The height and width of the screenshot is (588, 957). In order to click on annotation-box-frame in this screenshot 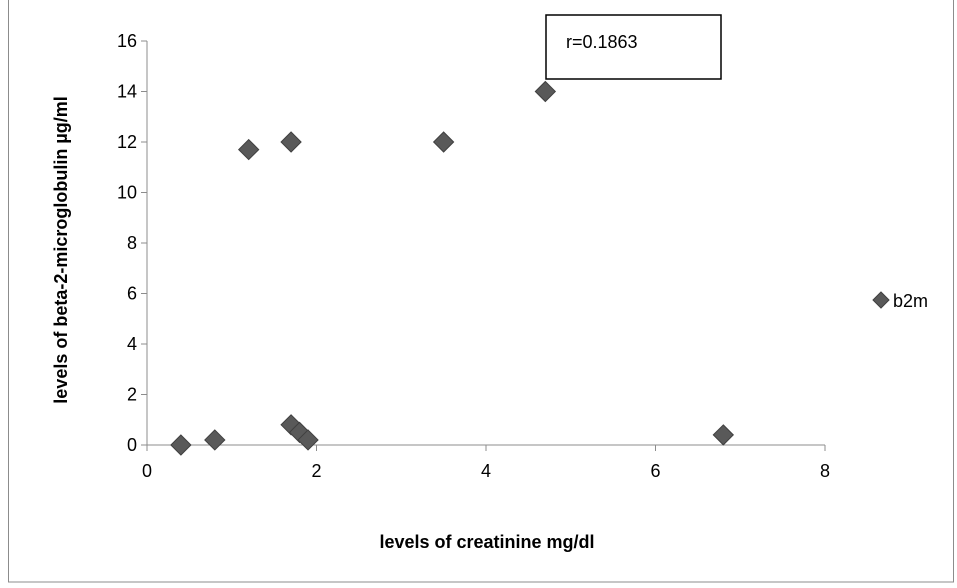, I will do `click(633, 47)`.